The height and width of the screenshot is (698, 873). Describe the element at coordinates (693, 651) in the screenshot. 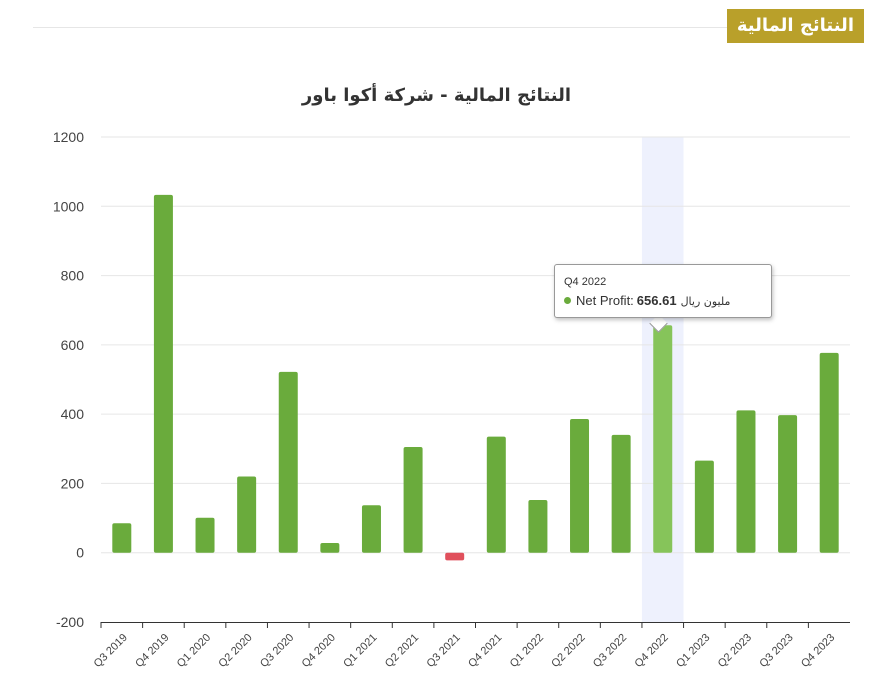

I see `x-tick-label: Q1 2023` at that location.